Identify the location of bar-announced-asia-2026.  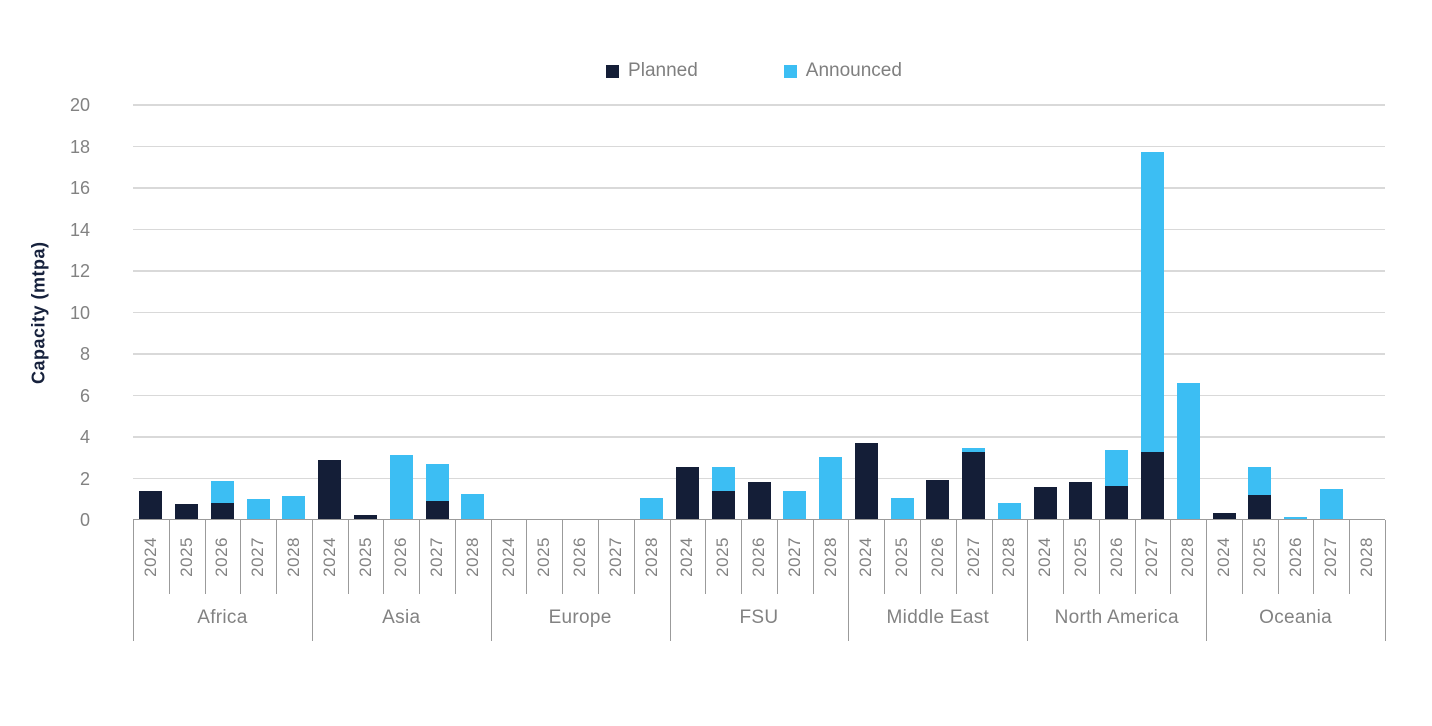
(401, 486).